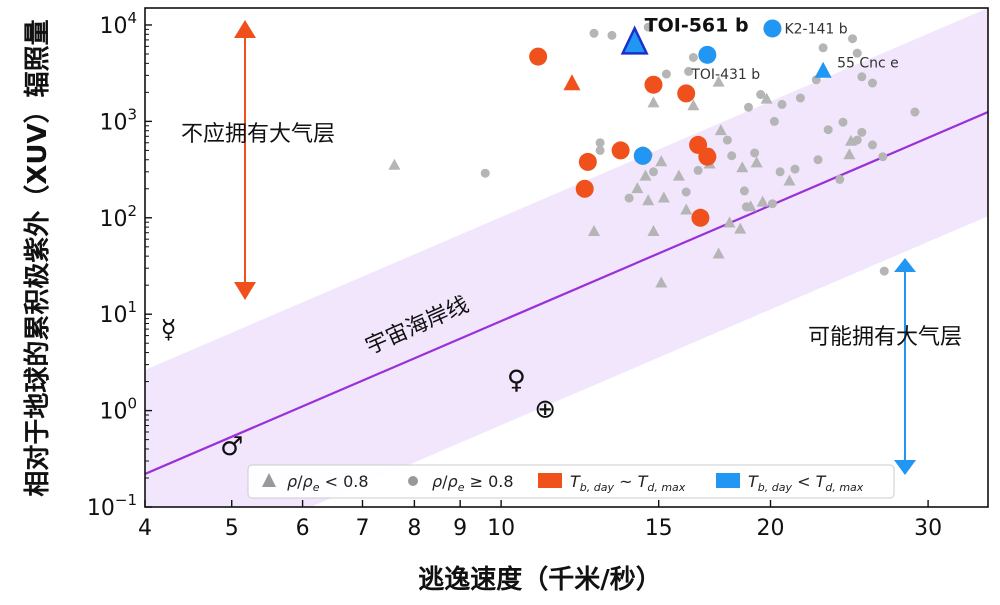 The image size is (1000, 605). Describe the element at coordinates (473, 483) in the screenshot. I see `legend-label-circle: ρ/ρe ≥ 0.8` at that location.